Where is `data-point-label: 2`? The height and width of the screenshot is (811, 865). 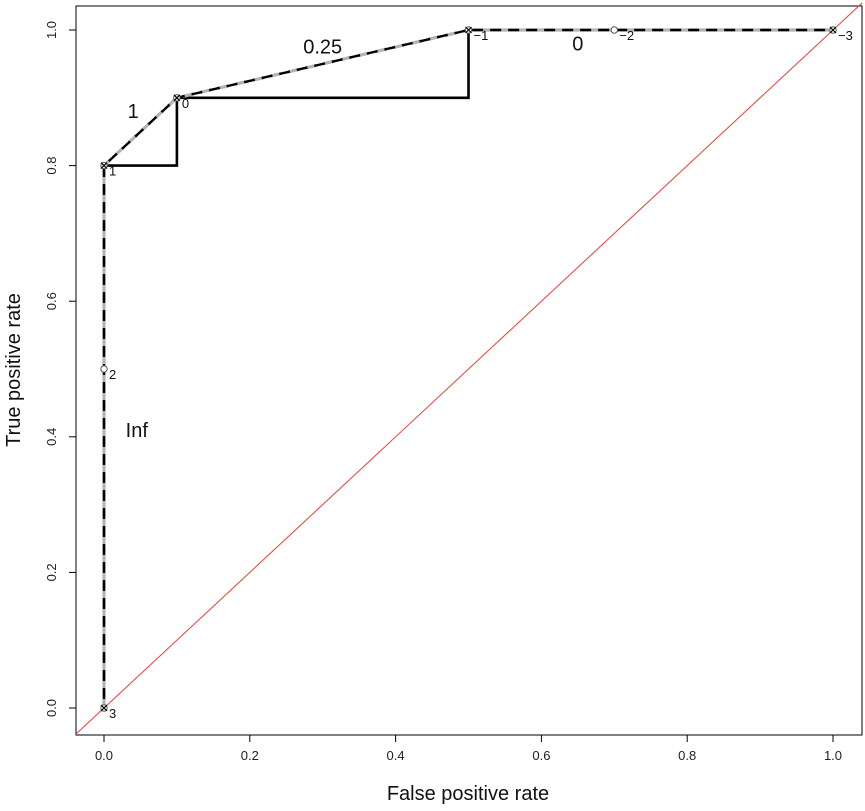 data-point-label: 2 is located at coordinates (112, 374).